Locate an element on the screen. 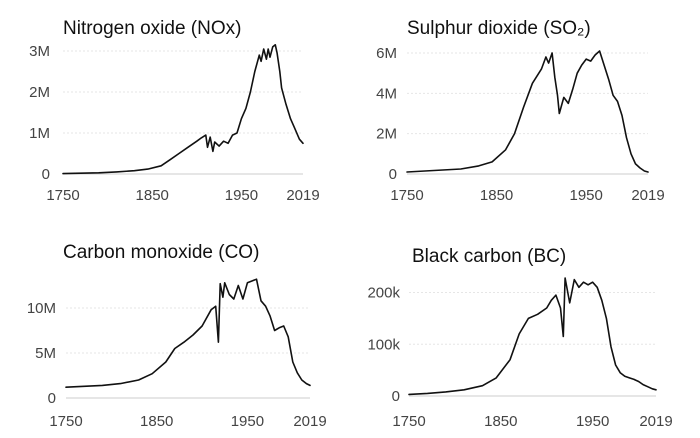 This screenshot has height=438, width=700. panel-title: Sulphur dioxide (SO₂) is located at coordinates (499, 28).